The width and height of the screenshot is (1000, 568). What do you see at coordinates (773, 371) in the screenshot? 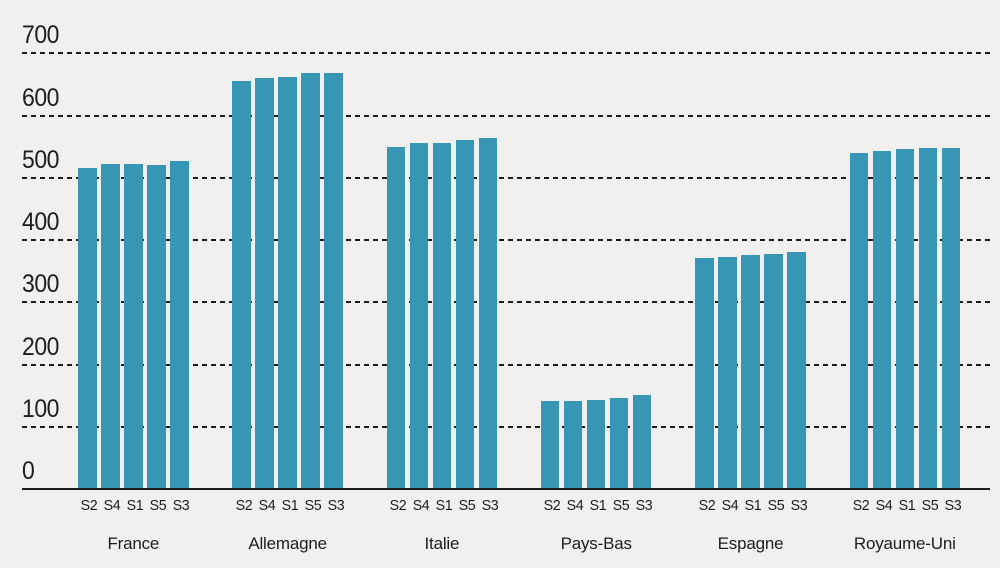
I see `bar-Espagne-S5` at bounding box center [773, 371].